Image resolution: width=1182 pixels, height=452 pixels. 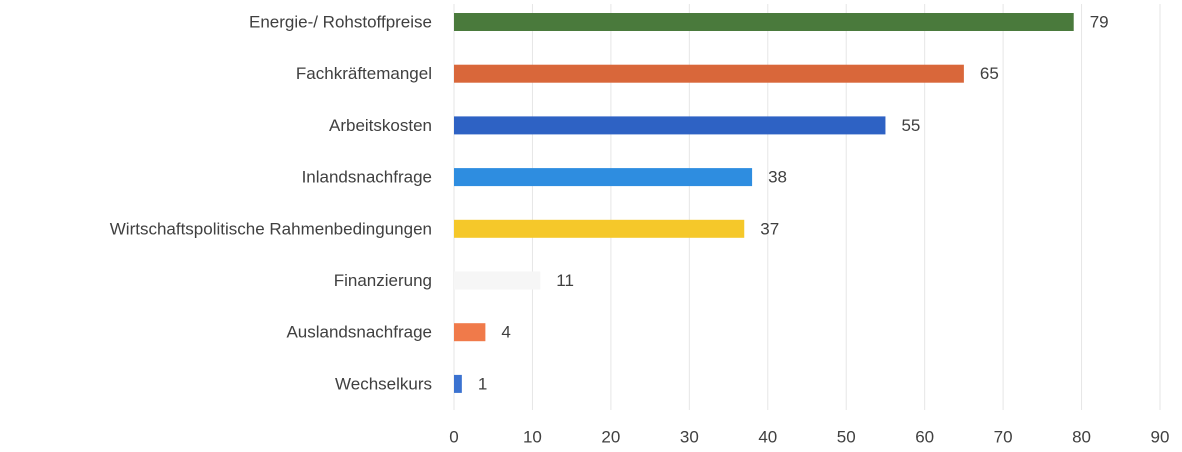 What do you see at coordinates (910, 125) in the screenshot?
I see `data-label: 55` at bounding box center [910, 125].